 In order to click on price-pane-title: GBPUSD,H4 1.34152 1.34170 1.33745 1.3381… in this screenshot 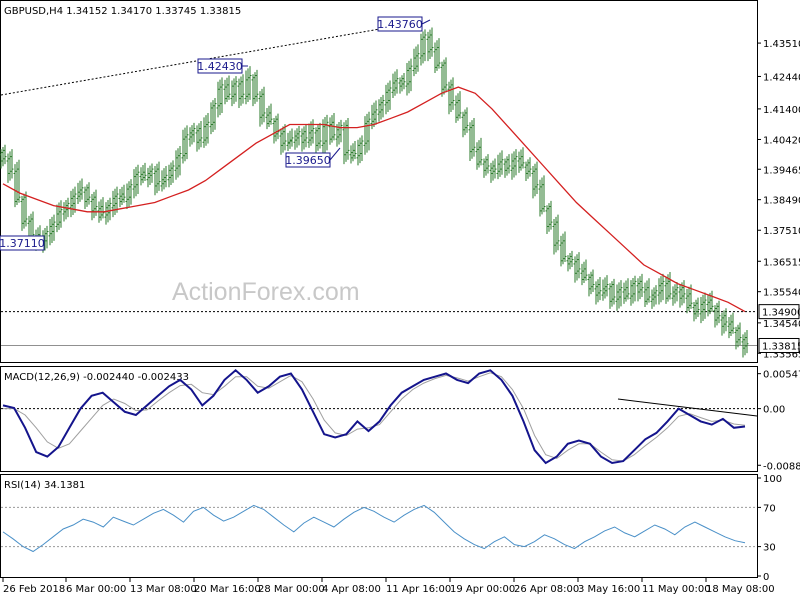, I will do `click(122, 11)`.